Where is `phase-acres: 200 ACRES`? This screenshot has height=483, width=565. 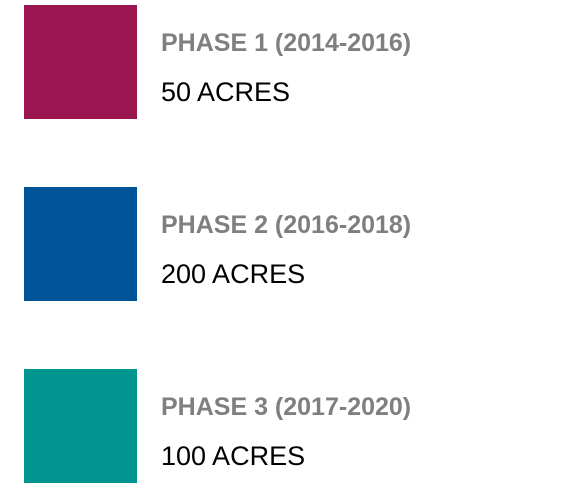 phase-acres: 200 ACRES is located at coordinates (233, 274).